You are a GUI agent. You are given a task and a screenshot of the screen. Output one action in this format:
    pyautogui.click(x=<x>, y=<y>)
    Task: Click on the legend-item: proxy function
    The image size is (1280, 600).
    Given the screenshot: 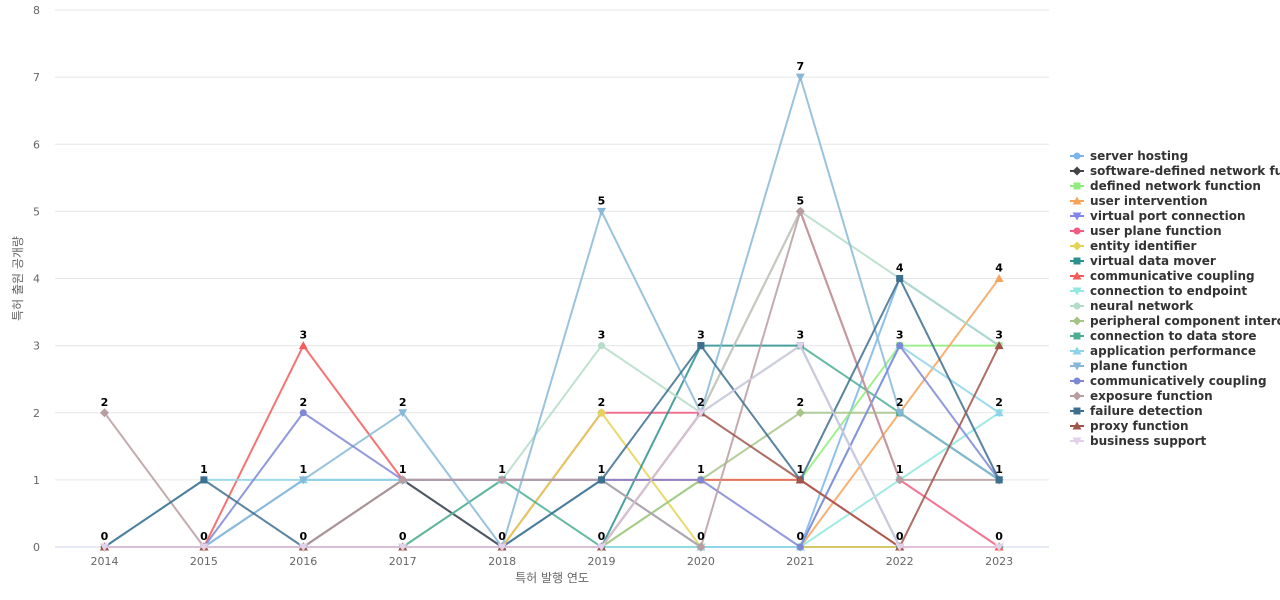 What is the action you would take?
    pyautogui.click(x=1129, y=426)
    